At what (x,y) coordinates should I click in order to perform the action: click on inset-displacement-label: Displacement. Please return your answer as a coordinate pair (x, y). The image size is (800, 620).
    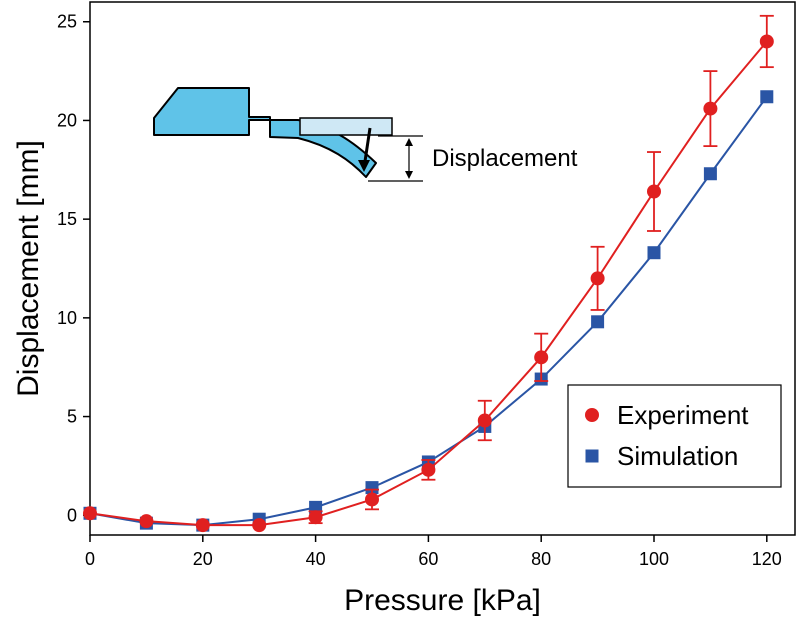
    Looking at the image, I should click on (505, 158).